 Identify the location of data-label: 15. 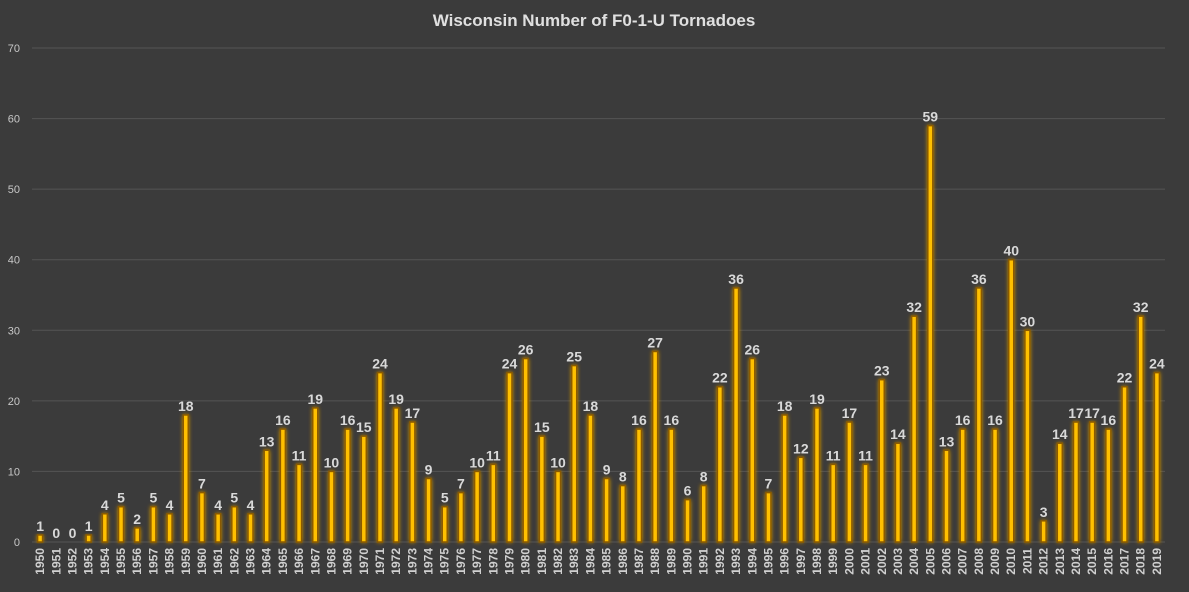
(364, 427).